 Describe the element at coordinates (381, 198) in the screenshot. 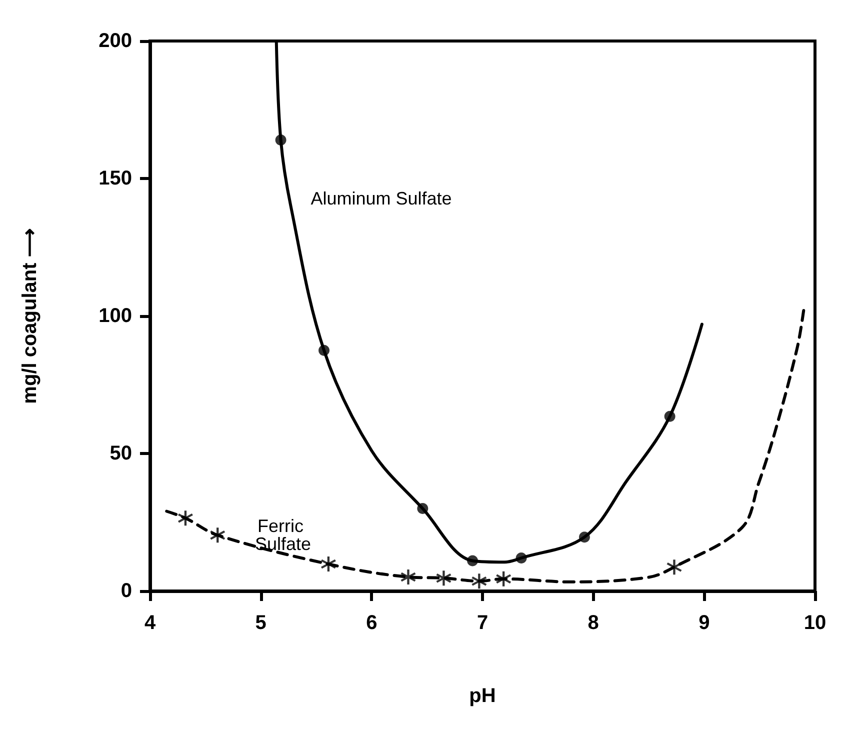

I see `series-label: Aluminum Sulfate` at that location.